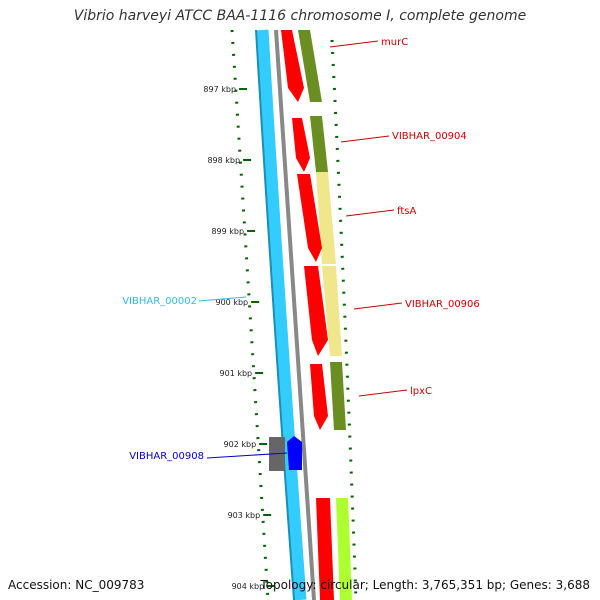 This screenshot has height=600, width=600. I want to click on backbone-grey-track, so click(295, 314).